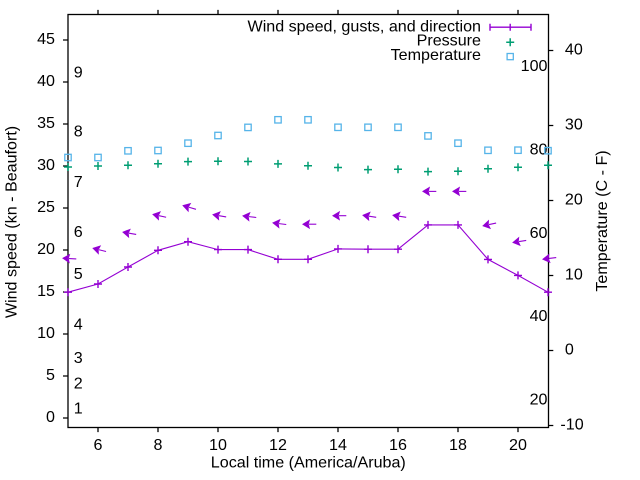  Describe the element at coordinates (78, 409) in the screenshot. I see `svg-text: 1` at that location.